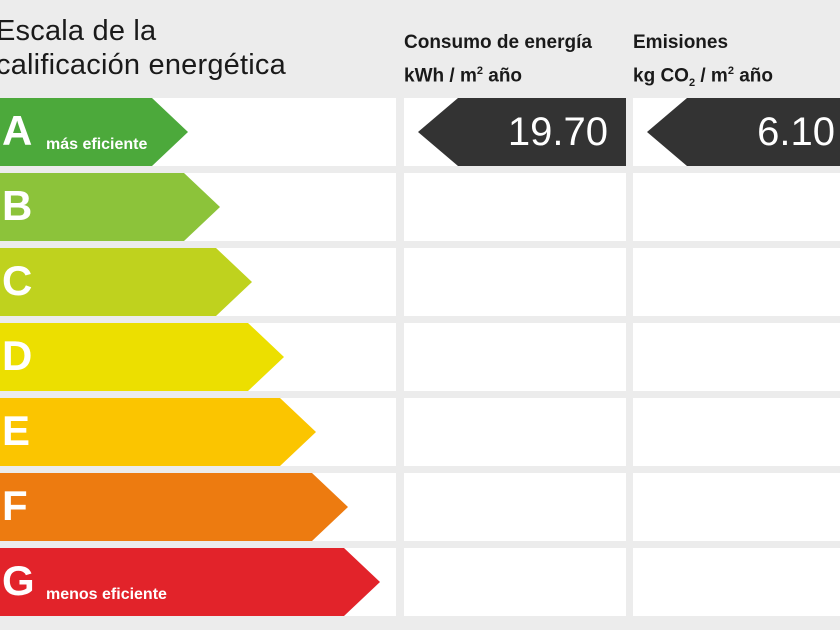 The width and height of the screenshot is (840, 630). I want to click on scale-cell: D, so click(198, 357).